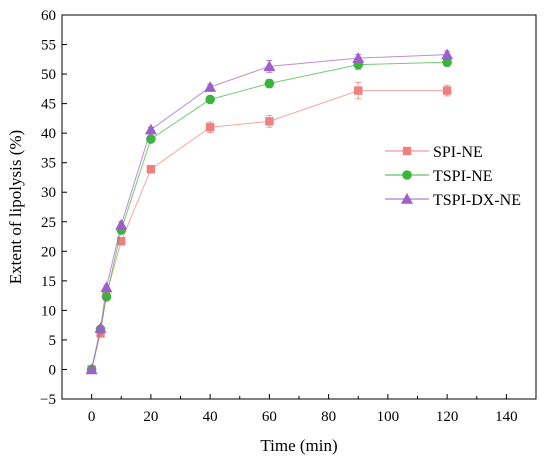  I want to click on y-tick-label: 35, so click(48, 164).